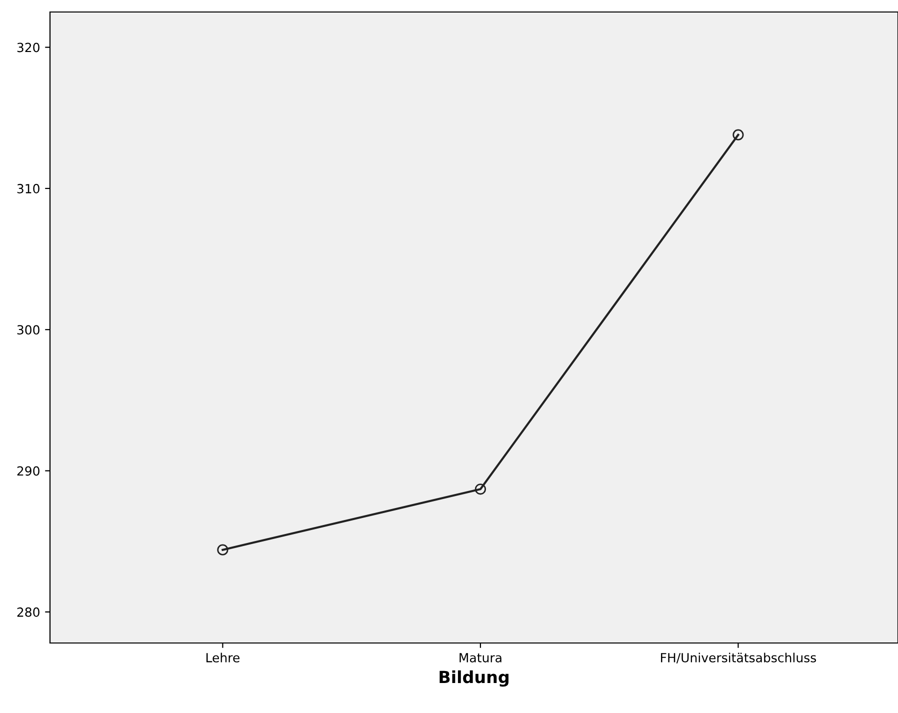 Image resolution: width=898 pixels, height=713 pixels. I want to click on x-tick-label: Matura, so click(481, 657).